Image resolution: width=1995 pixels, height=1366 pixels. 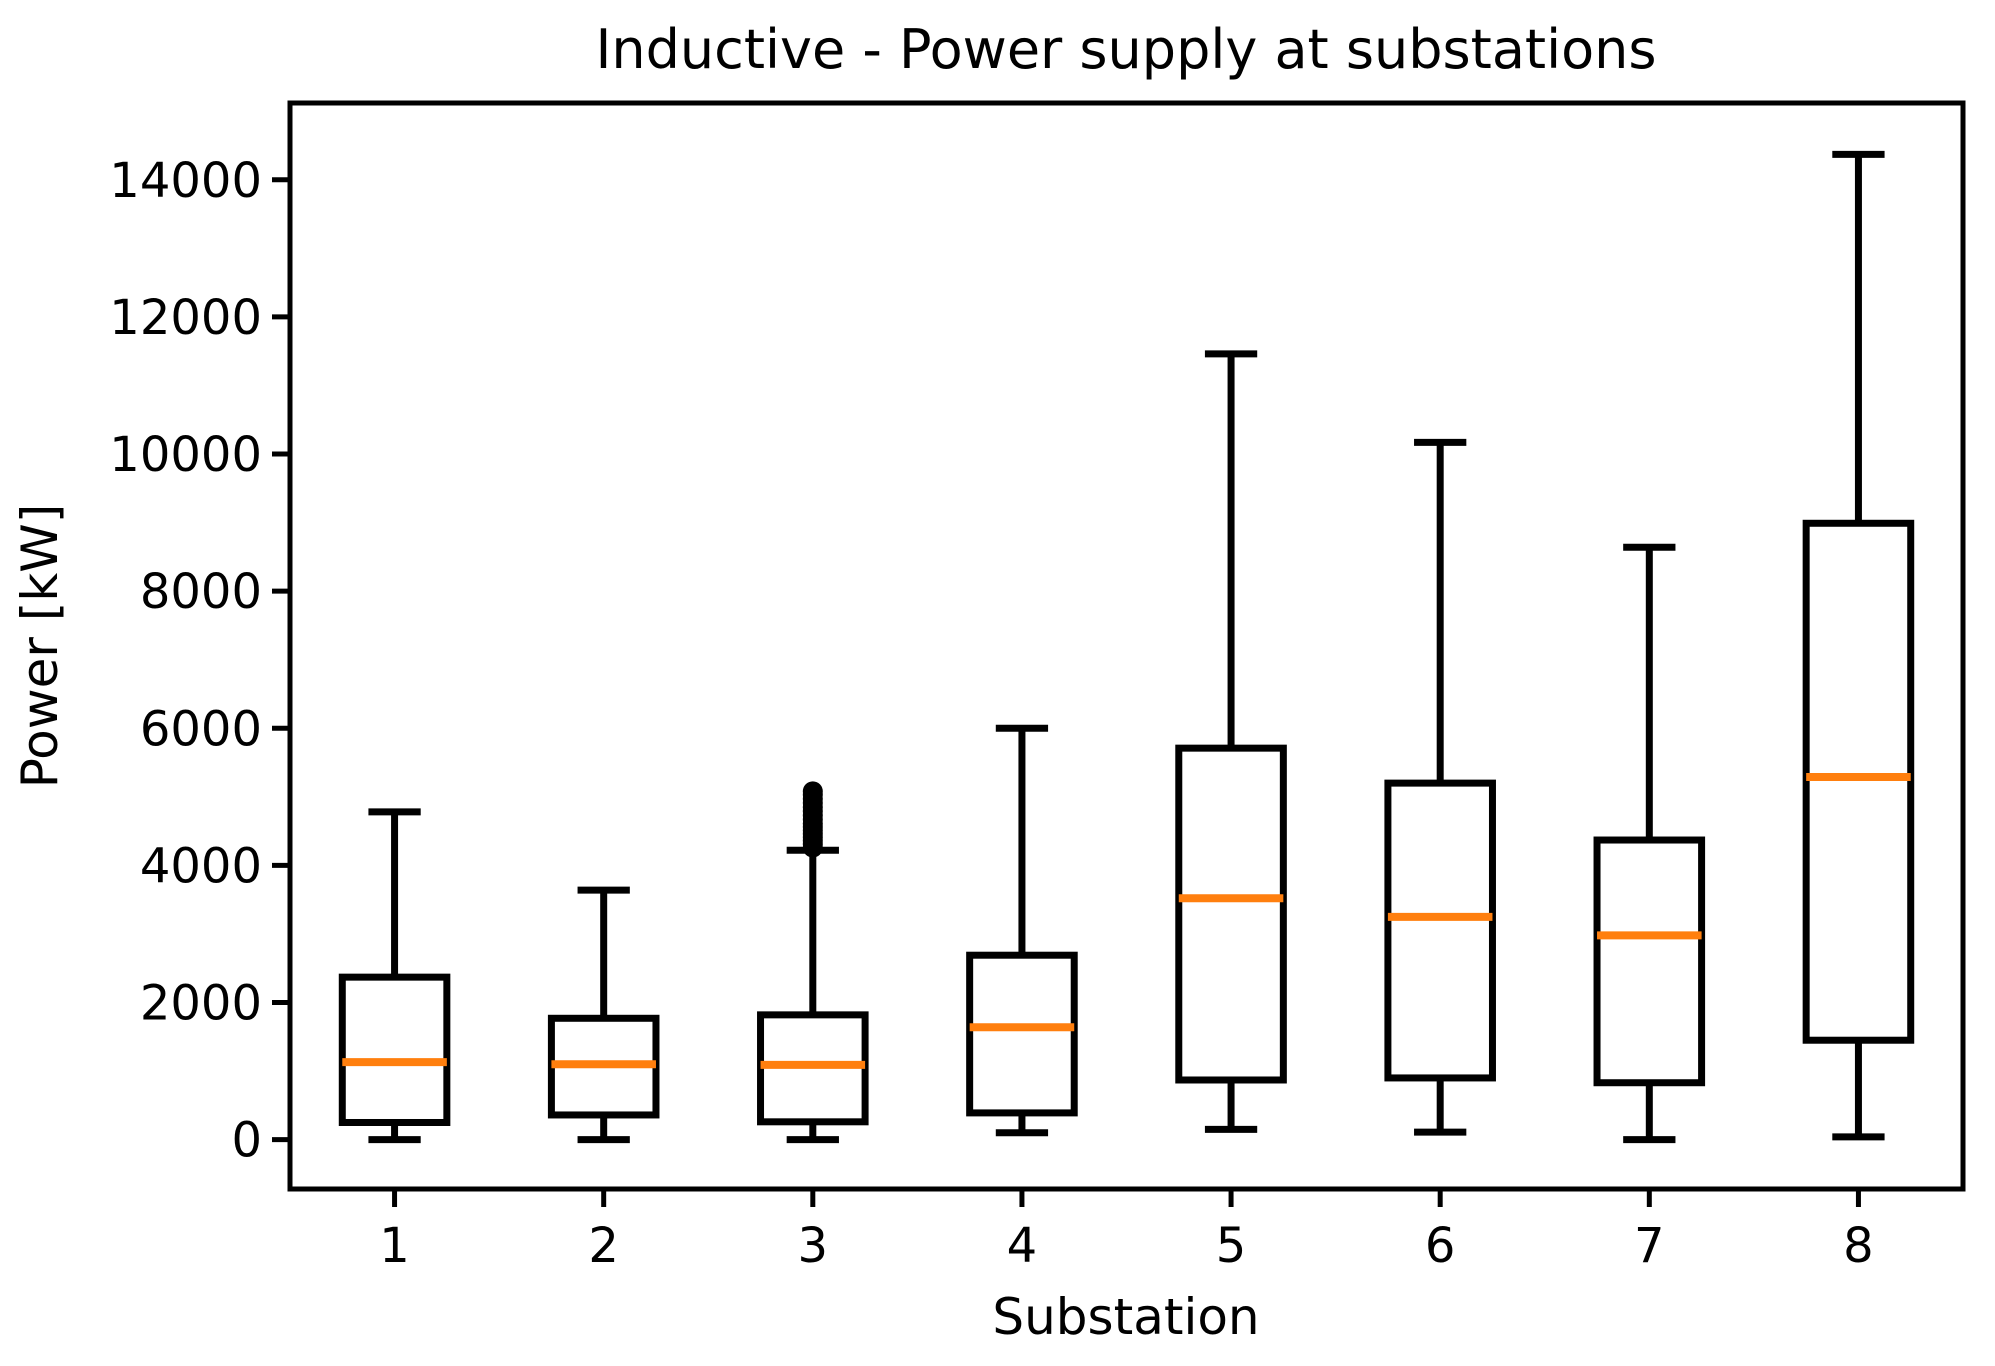 I want to click on x-tick-label: 5, so click(x=1231, y=1246).